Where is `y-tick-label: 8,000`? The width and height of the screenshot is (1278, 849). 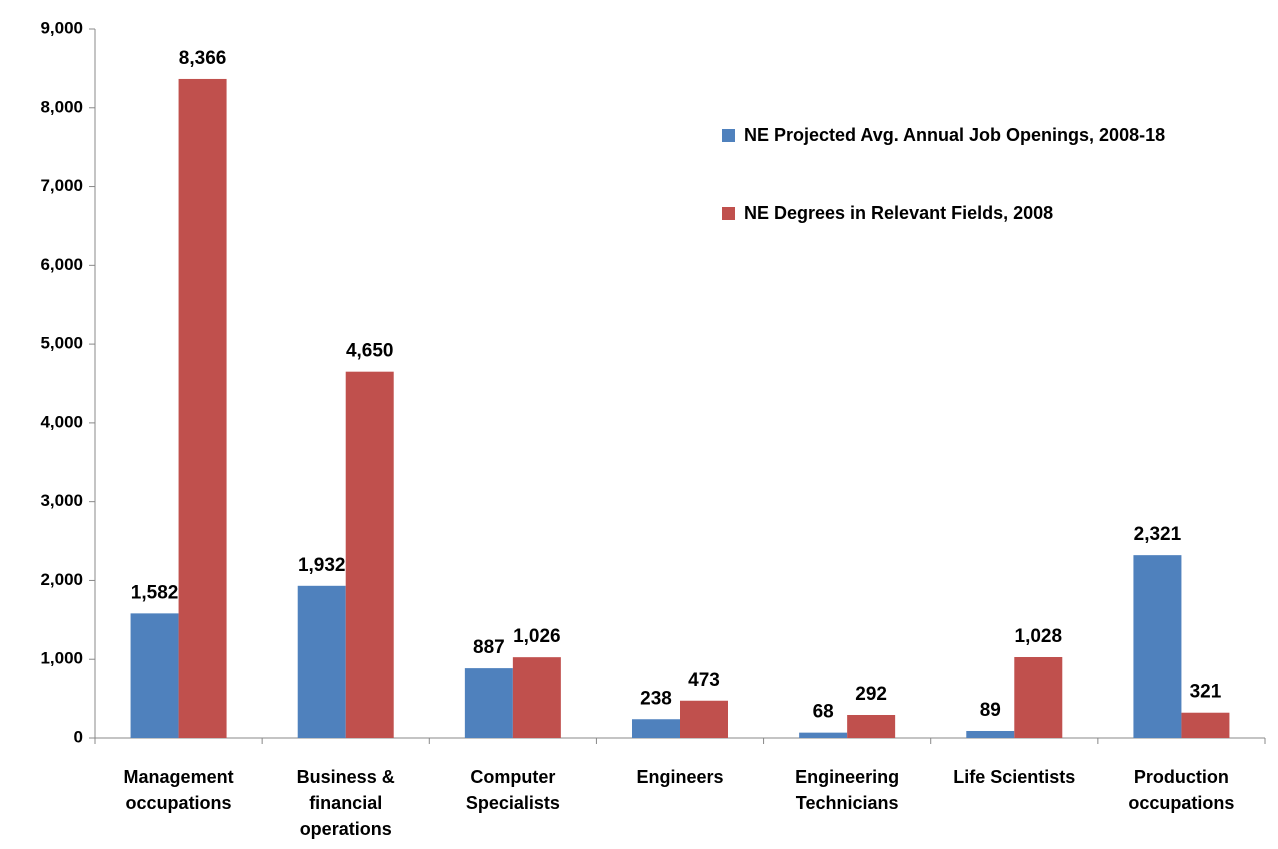
y-tick-label: 8,000 is located at coordinates (61, 106).